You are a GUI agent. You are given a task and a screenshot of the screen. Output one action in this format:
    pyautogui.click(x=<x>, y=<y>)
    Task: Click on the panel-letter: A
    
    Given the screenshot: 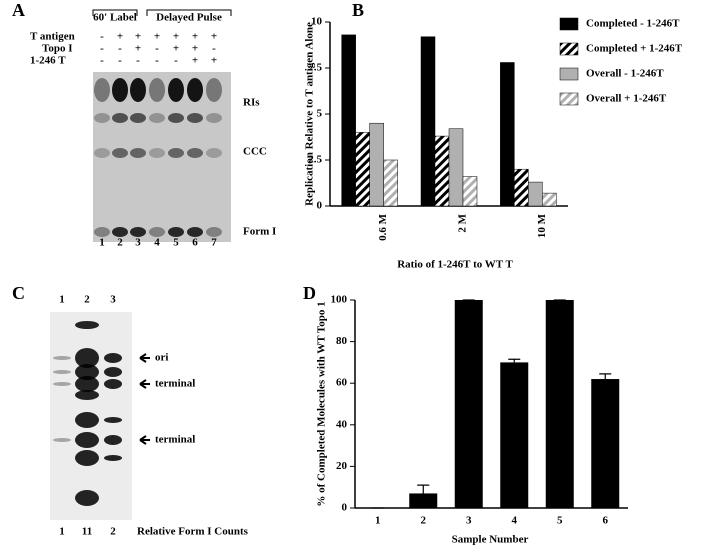 What is the action you would take?
    pyautogui.click(x=18, y=10)
    